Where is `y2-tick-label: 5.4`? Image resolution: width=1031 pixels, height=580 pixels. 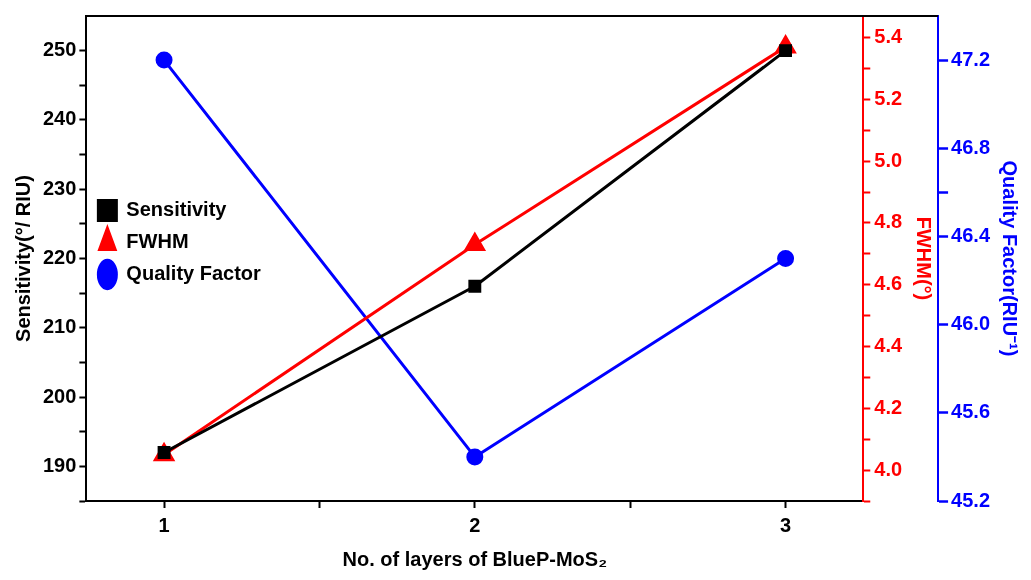 y2-tick-label: 5.4 is located at coordinates (888, 36).